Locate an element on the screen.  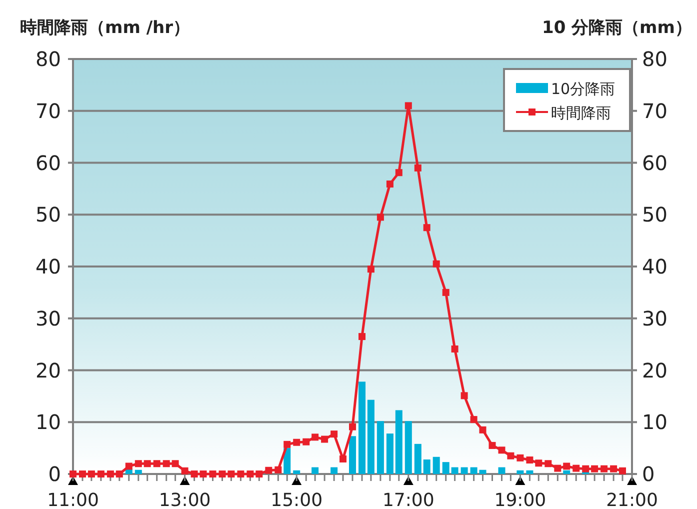
y2-tick-label: 10 is located at coordinates (655, 422).